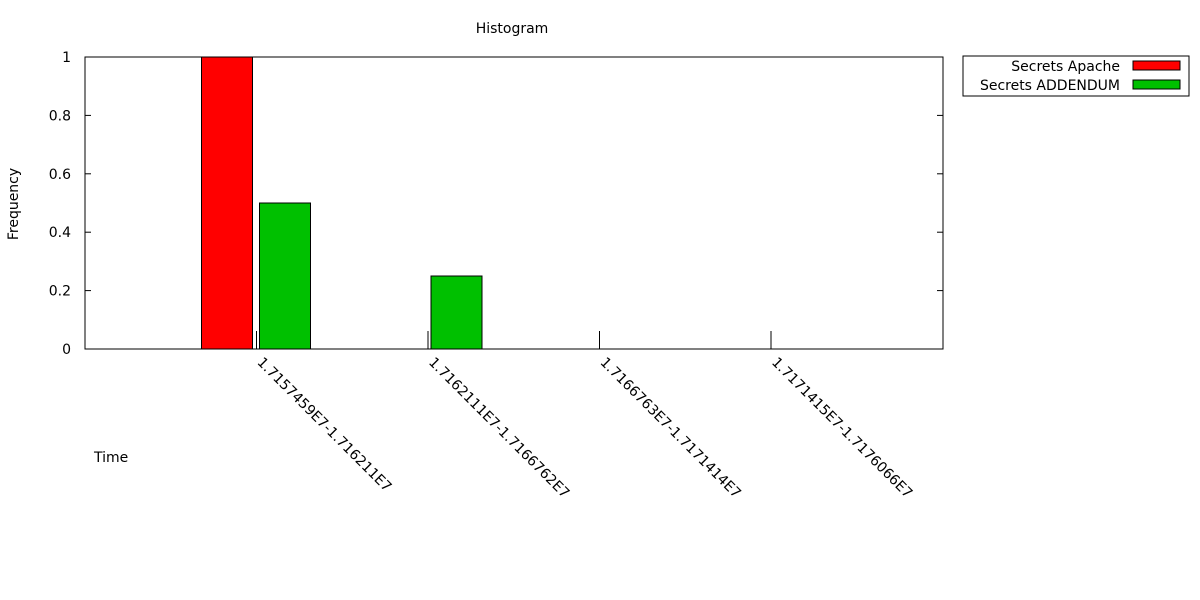  Describe the element at coordinates (1156, 65) in the screenshot. I see `legend-swatch-secrets-apache` at that location.